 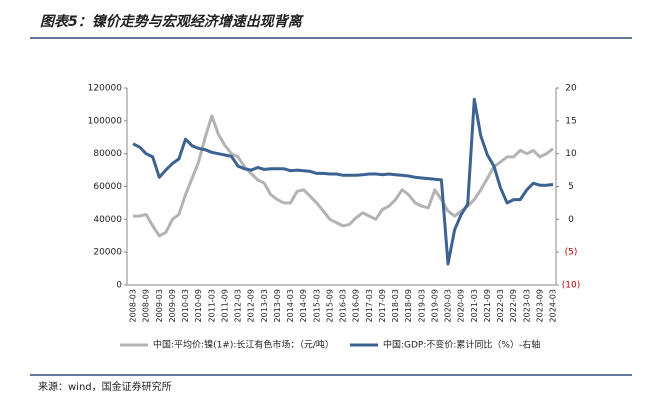 I want to click on x-tick-label: 2010-09, so click(x=198, y=305).